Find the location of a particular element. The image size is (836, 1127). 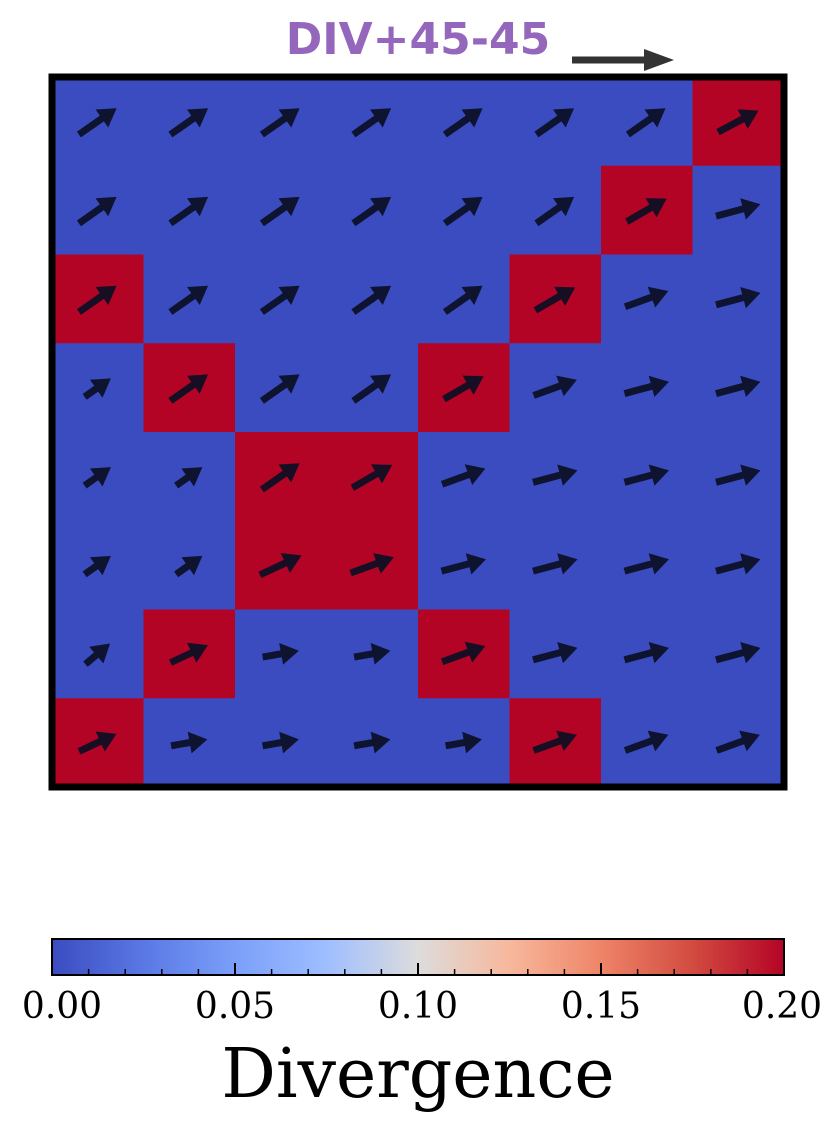

colorbar-tick-label: 0.00 is located at coordinates (62, 1006).